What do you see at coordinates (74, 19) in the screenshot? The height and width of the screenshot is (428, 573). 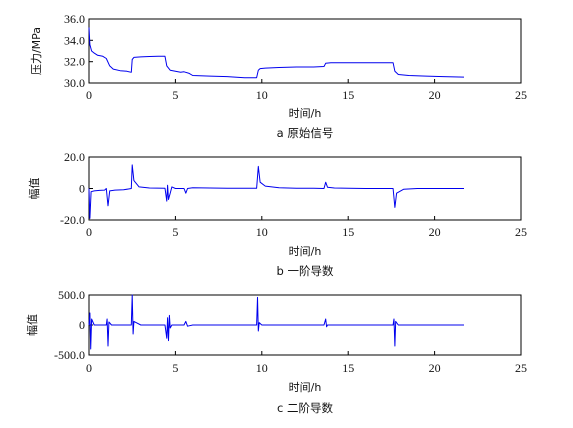 I see `y-tick-label: 36.0` at bounding box center [74, 19].